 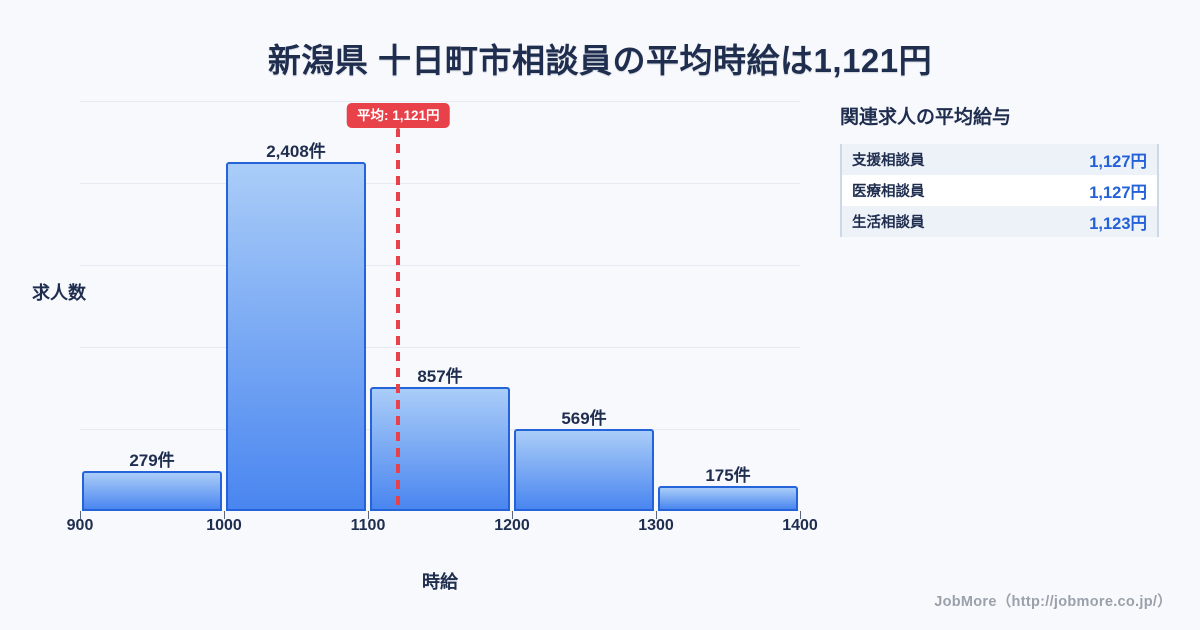 I want to click on x-tick-label: 1000, so click(x=224, y=525).